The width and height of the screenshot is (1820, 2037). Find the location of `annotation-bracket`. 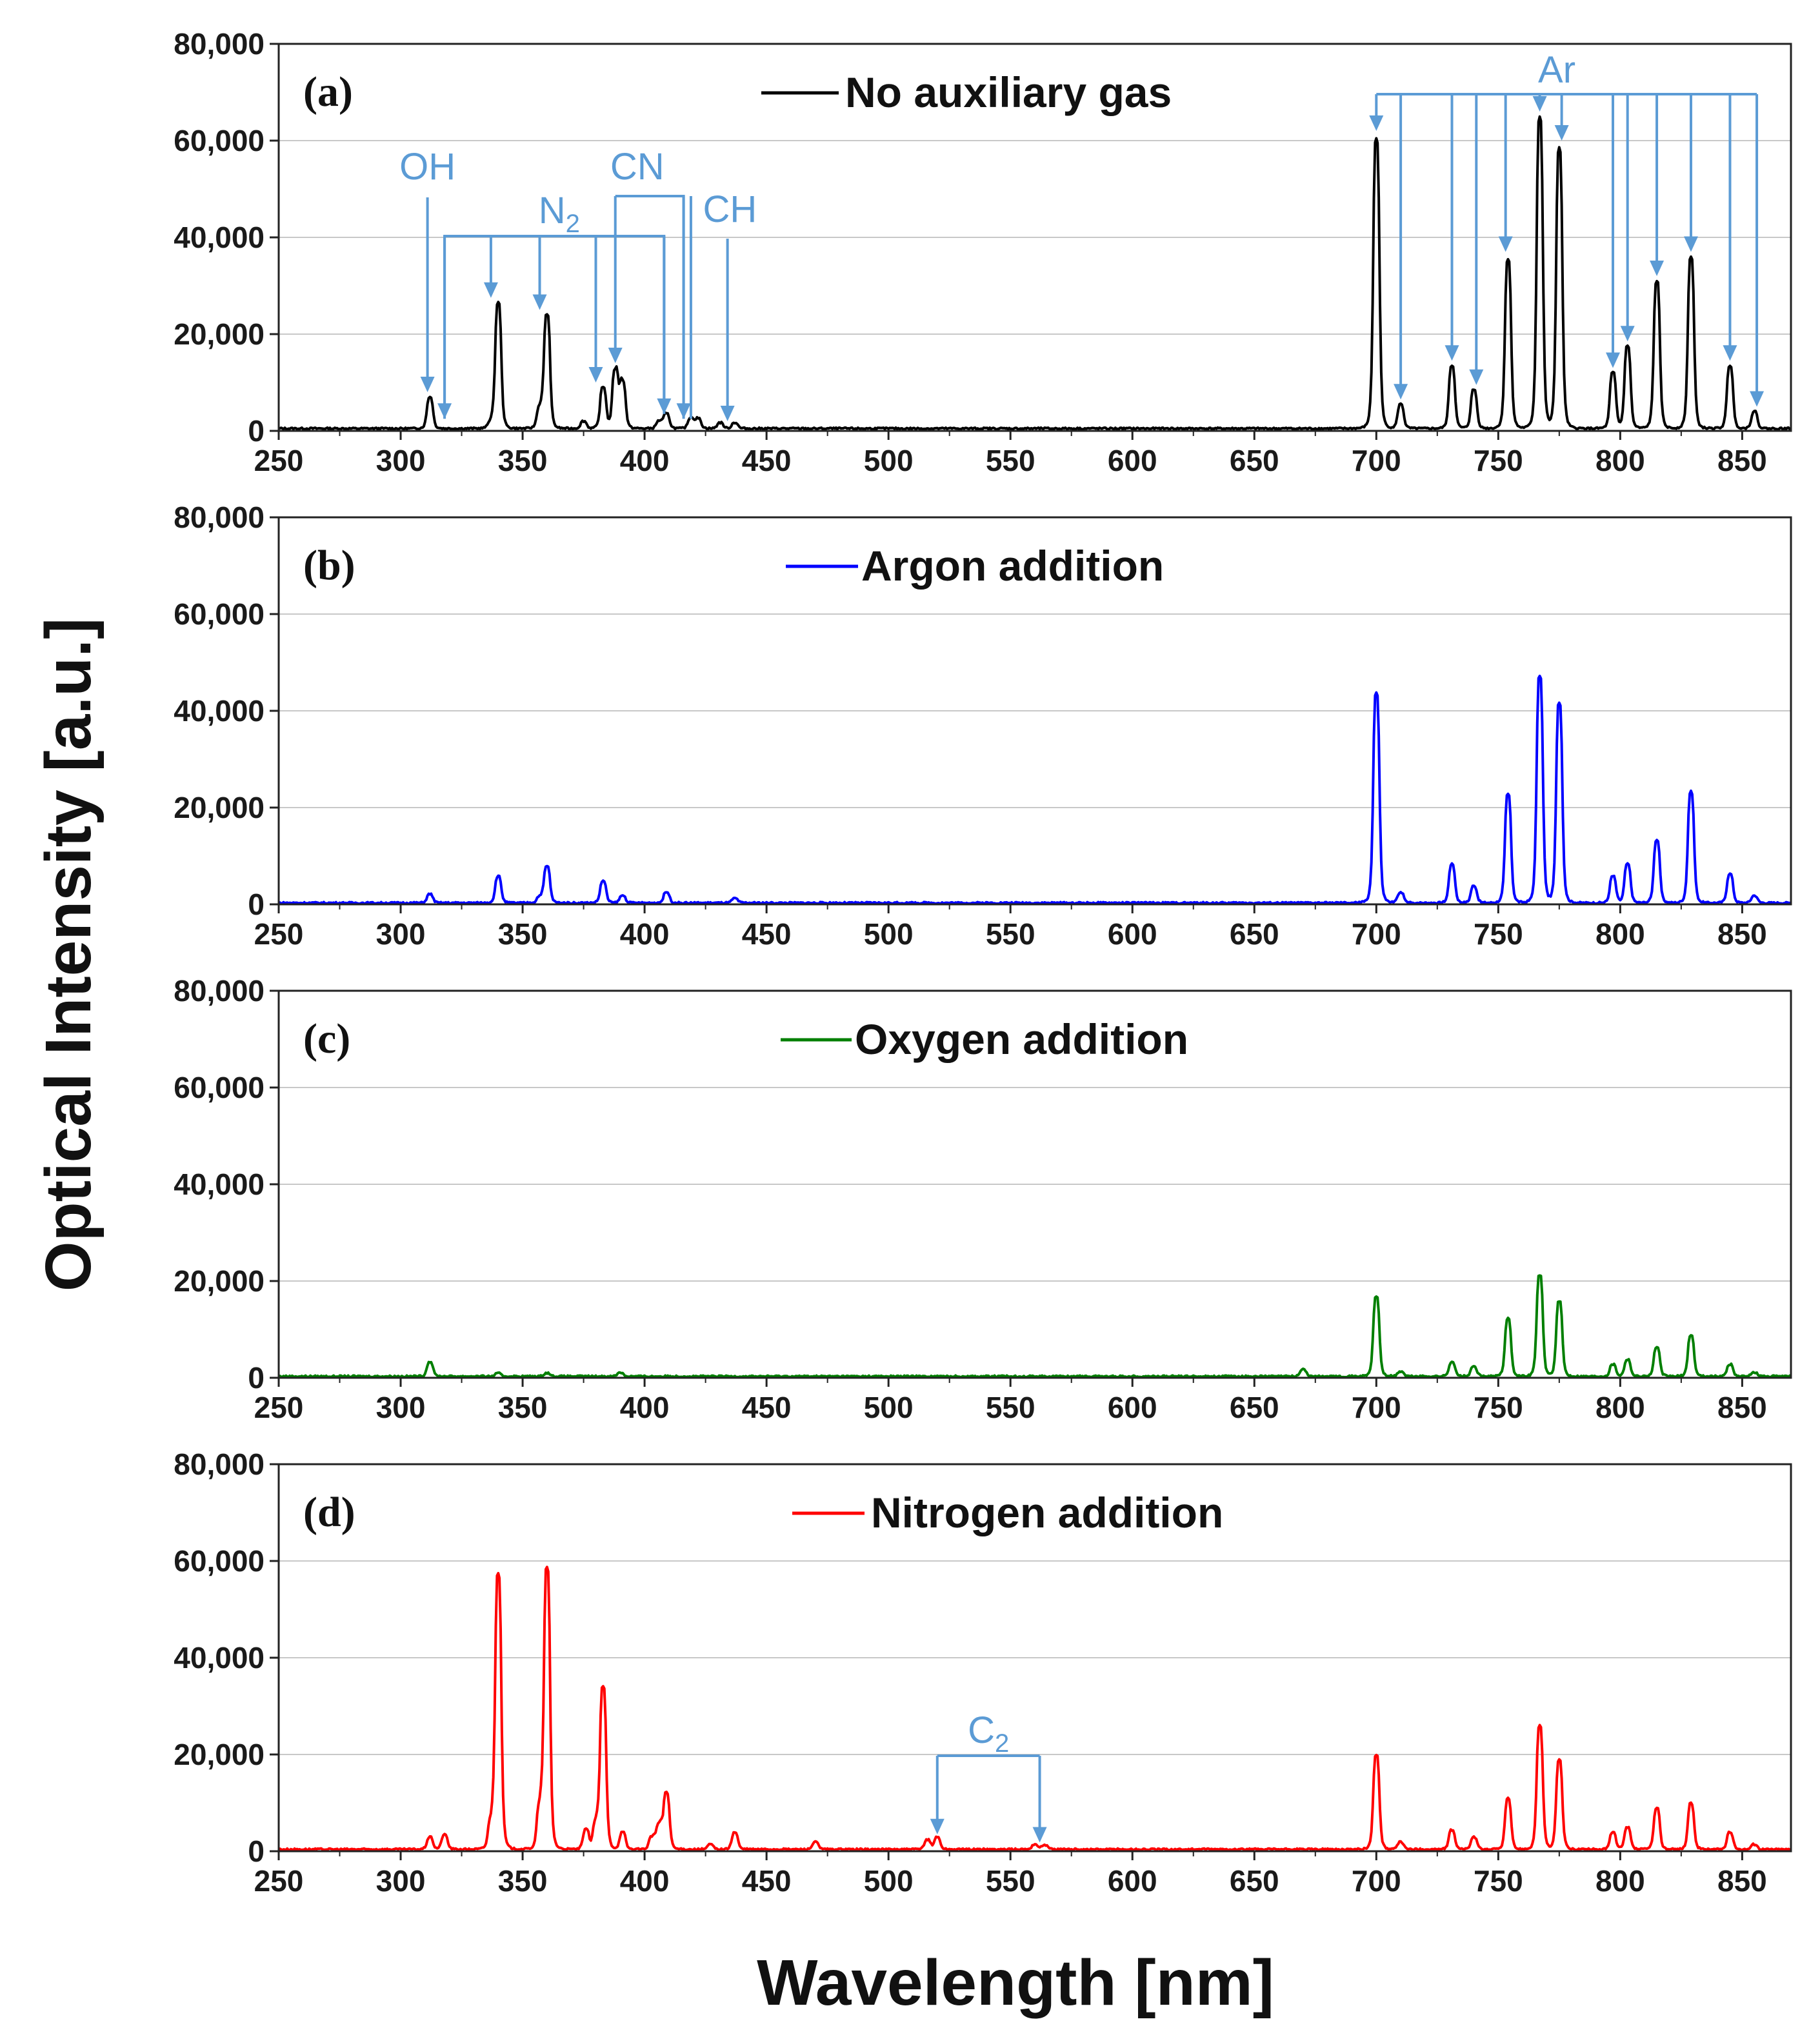

annotation-bracket is located at coordinates (554, 327).